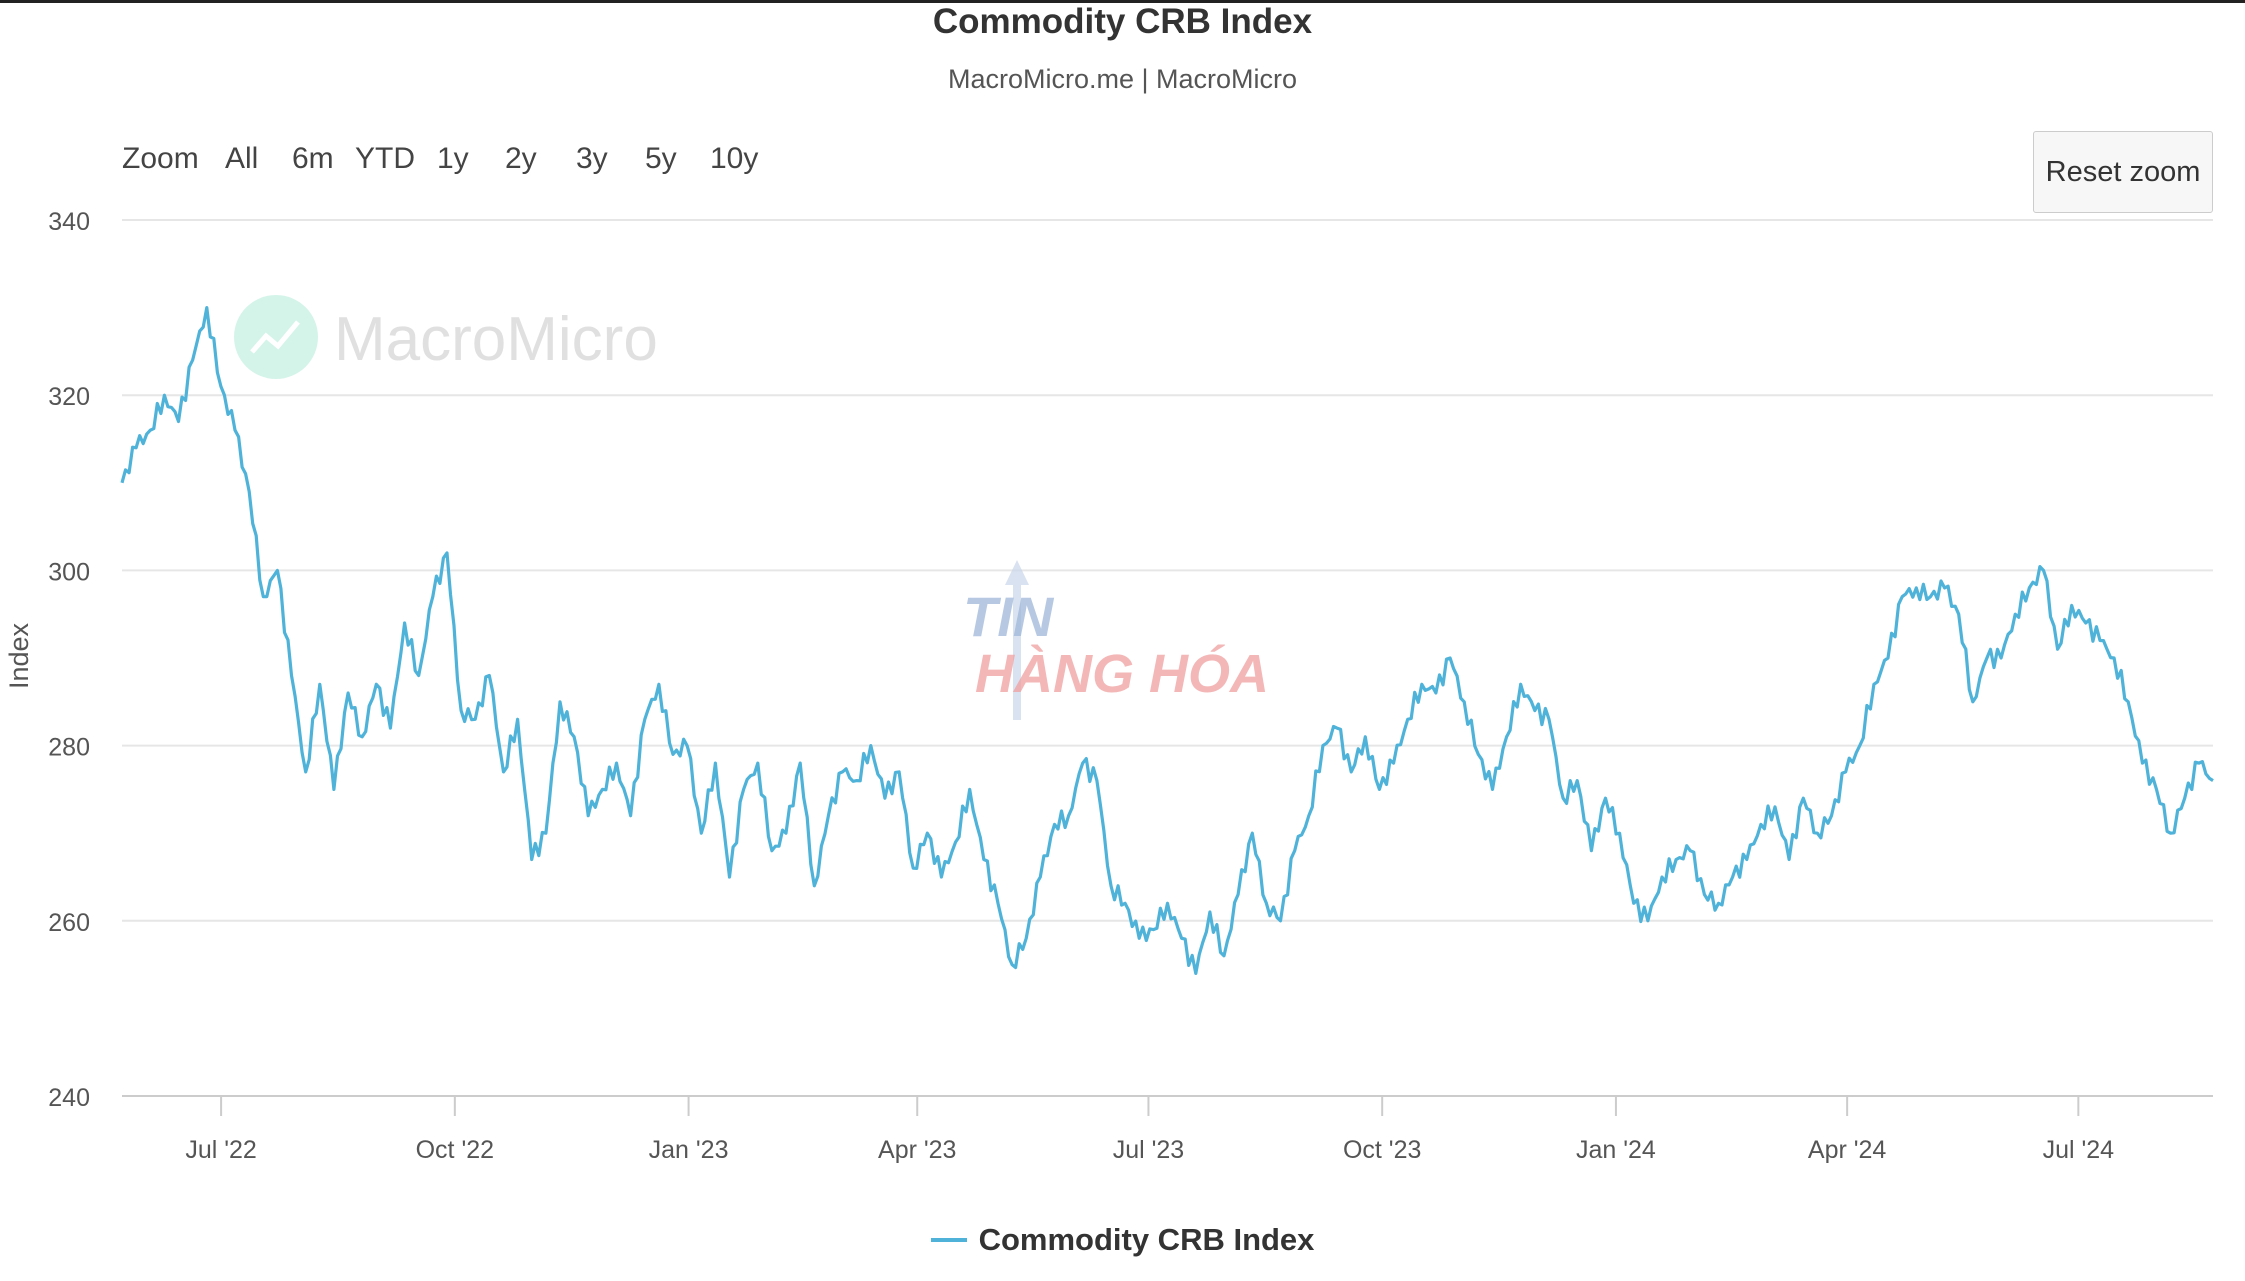 This screenshot has height=1281, width=2245. I want to click on macromicro-watermark: MacroMicro, so click(446, 337).